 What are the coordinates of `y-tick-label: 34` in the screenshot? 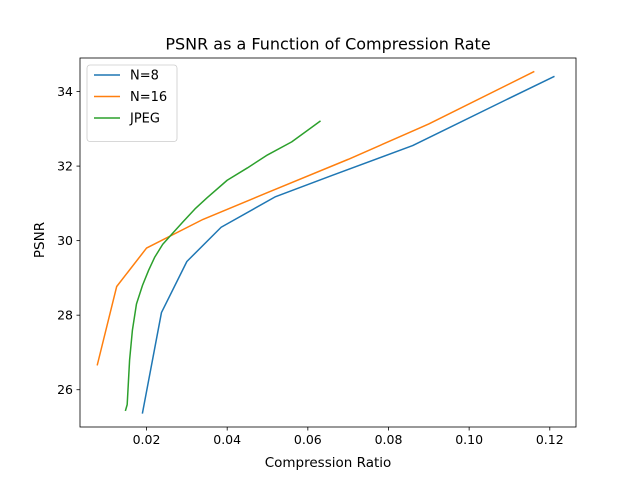 It's located at (65, 91).